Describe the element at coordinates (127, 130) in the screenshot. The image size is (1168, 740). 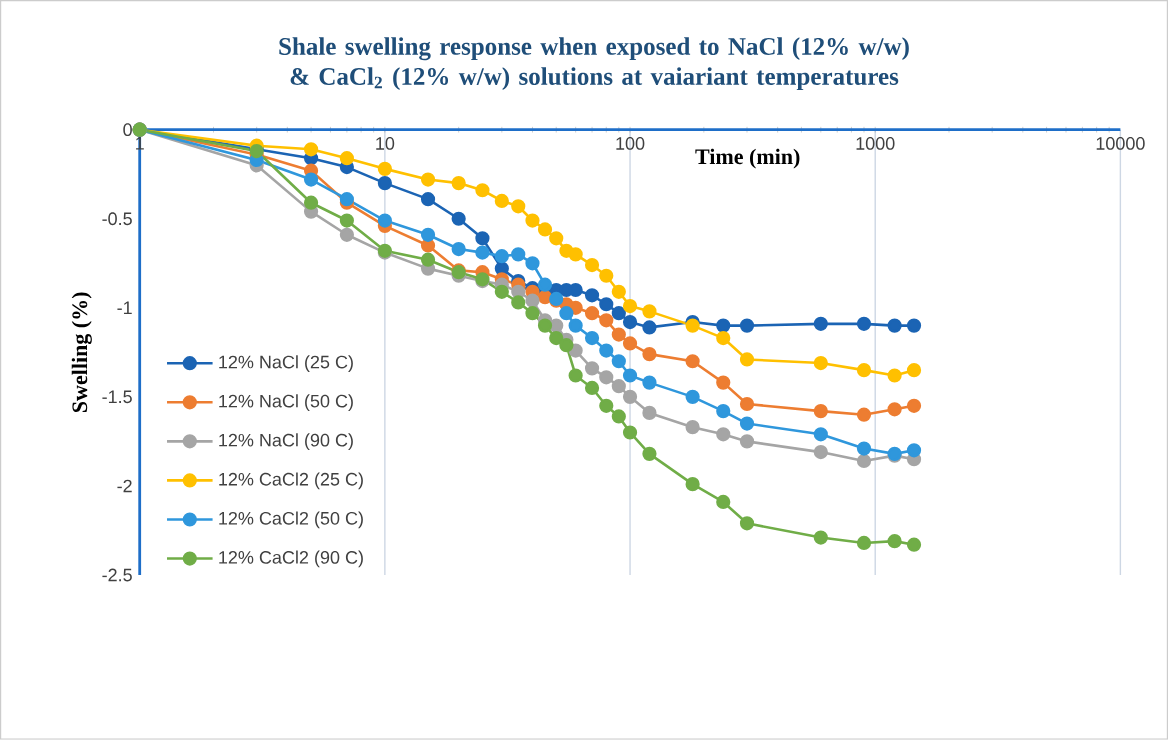
I see `y-tick-label: 0` at that location.